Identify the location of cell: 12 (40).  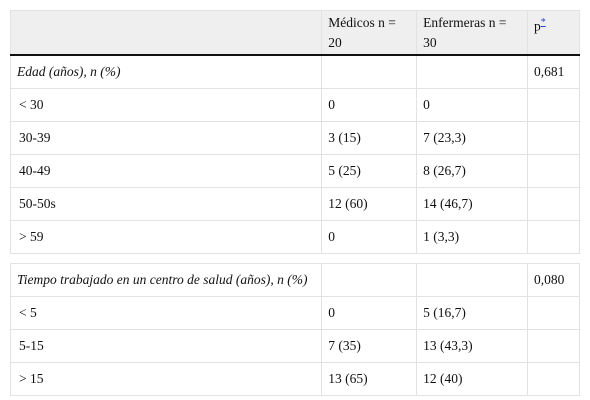
(472, 379).